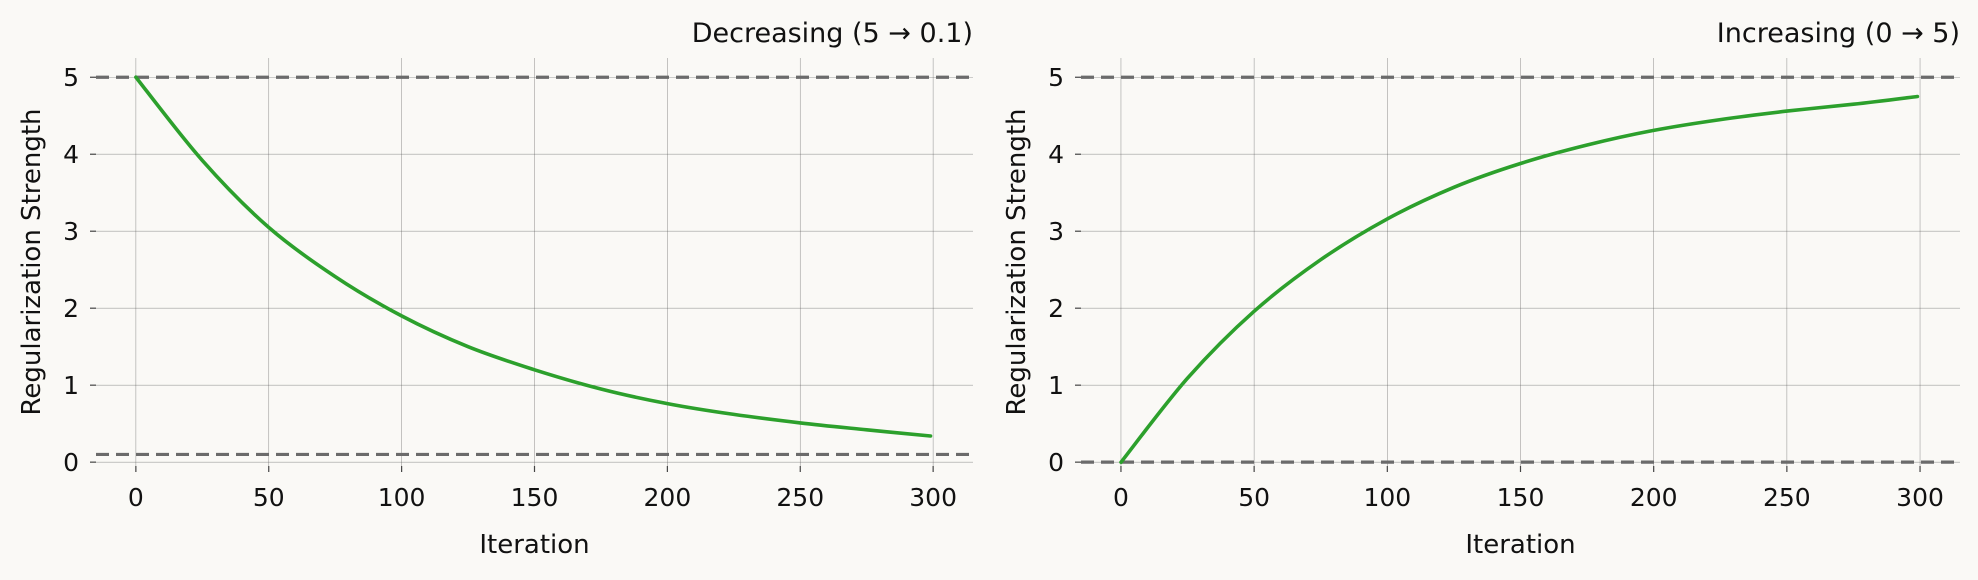  What do you see at coordinates (832, 33) in the screenshot?
I see `chart-title: Decreasing (5 → 0.1)` at bounding box center [832, 33].